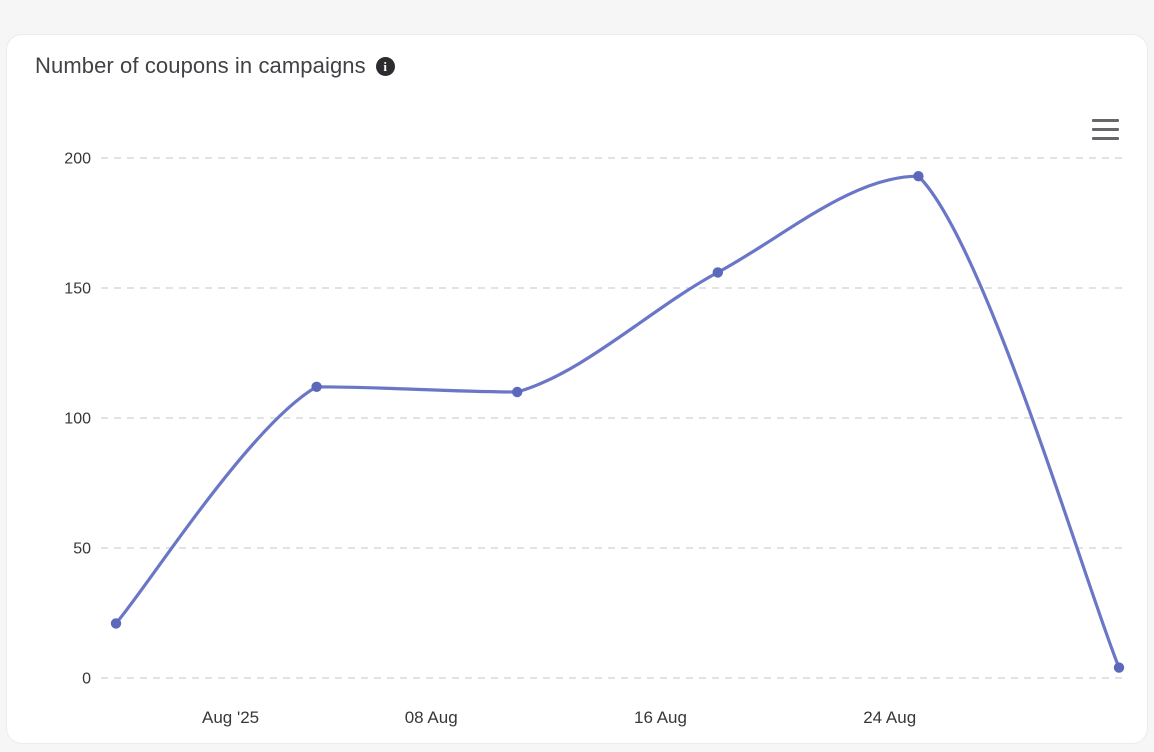 Image resolution: width=1154 pixels, height=752 pixels. Describe the element at coordinates (200, 65) in the screenshot. I see `chart-title: Number of coupons in campaigns` at that location.